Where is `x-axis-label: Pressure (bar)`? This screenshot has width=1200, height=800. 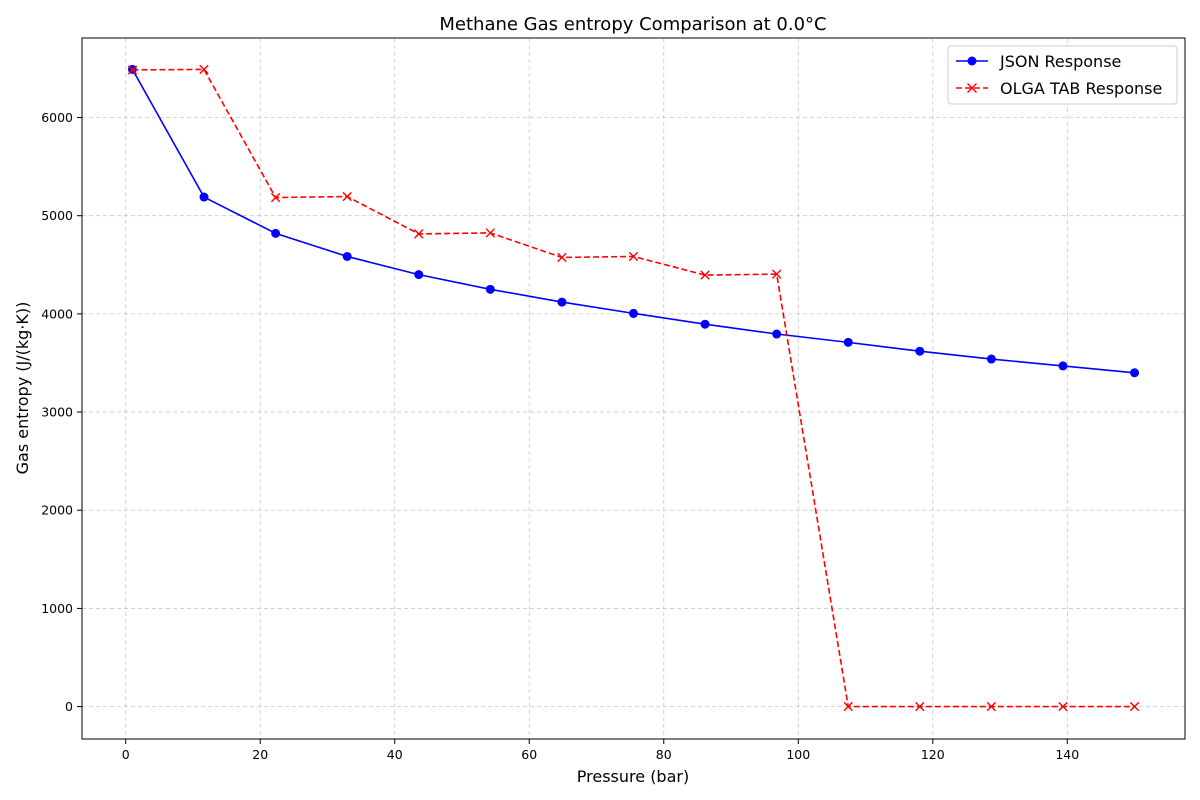 x-axis-label: Pressure (bar) is located at coordinates (633, 776).